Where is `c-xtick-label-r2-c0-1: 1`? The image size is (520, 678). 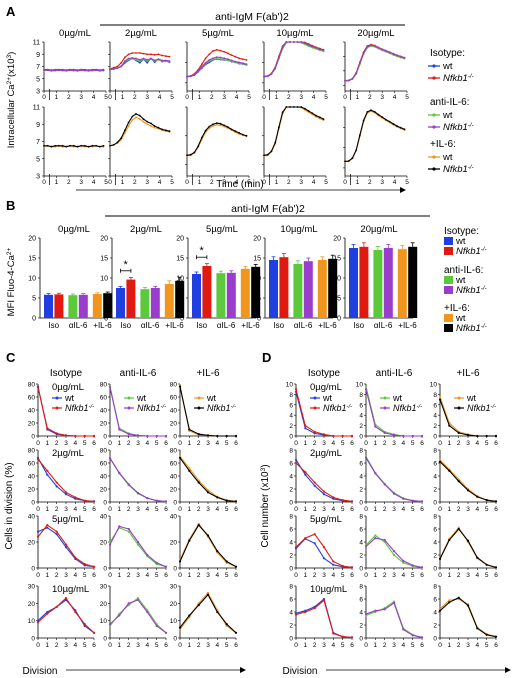
c-xtick-label-r2-c0-1: 1 is located at coordinates (48, 575).